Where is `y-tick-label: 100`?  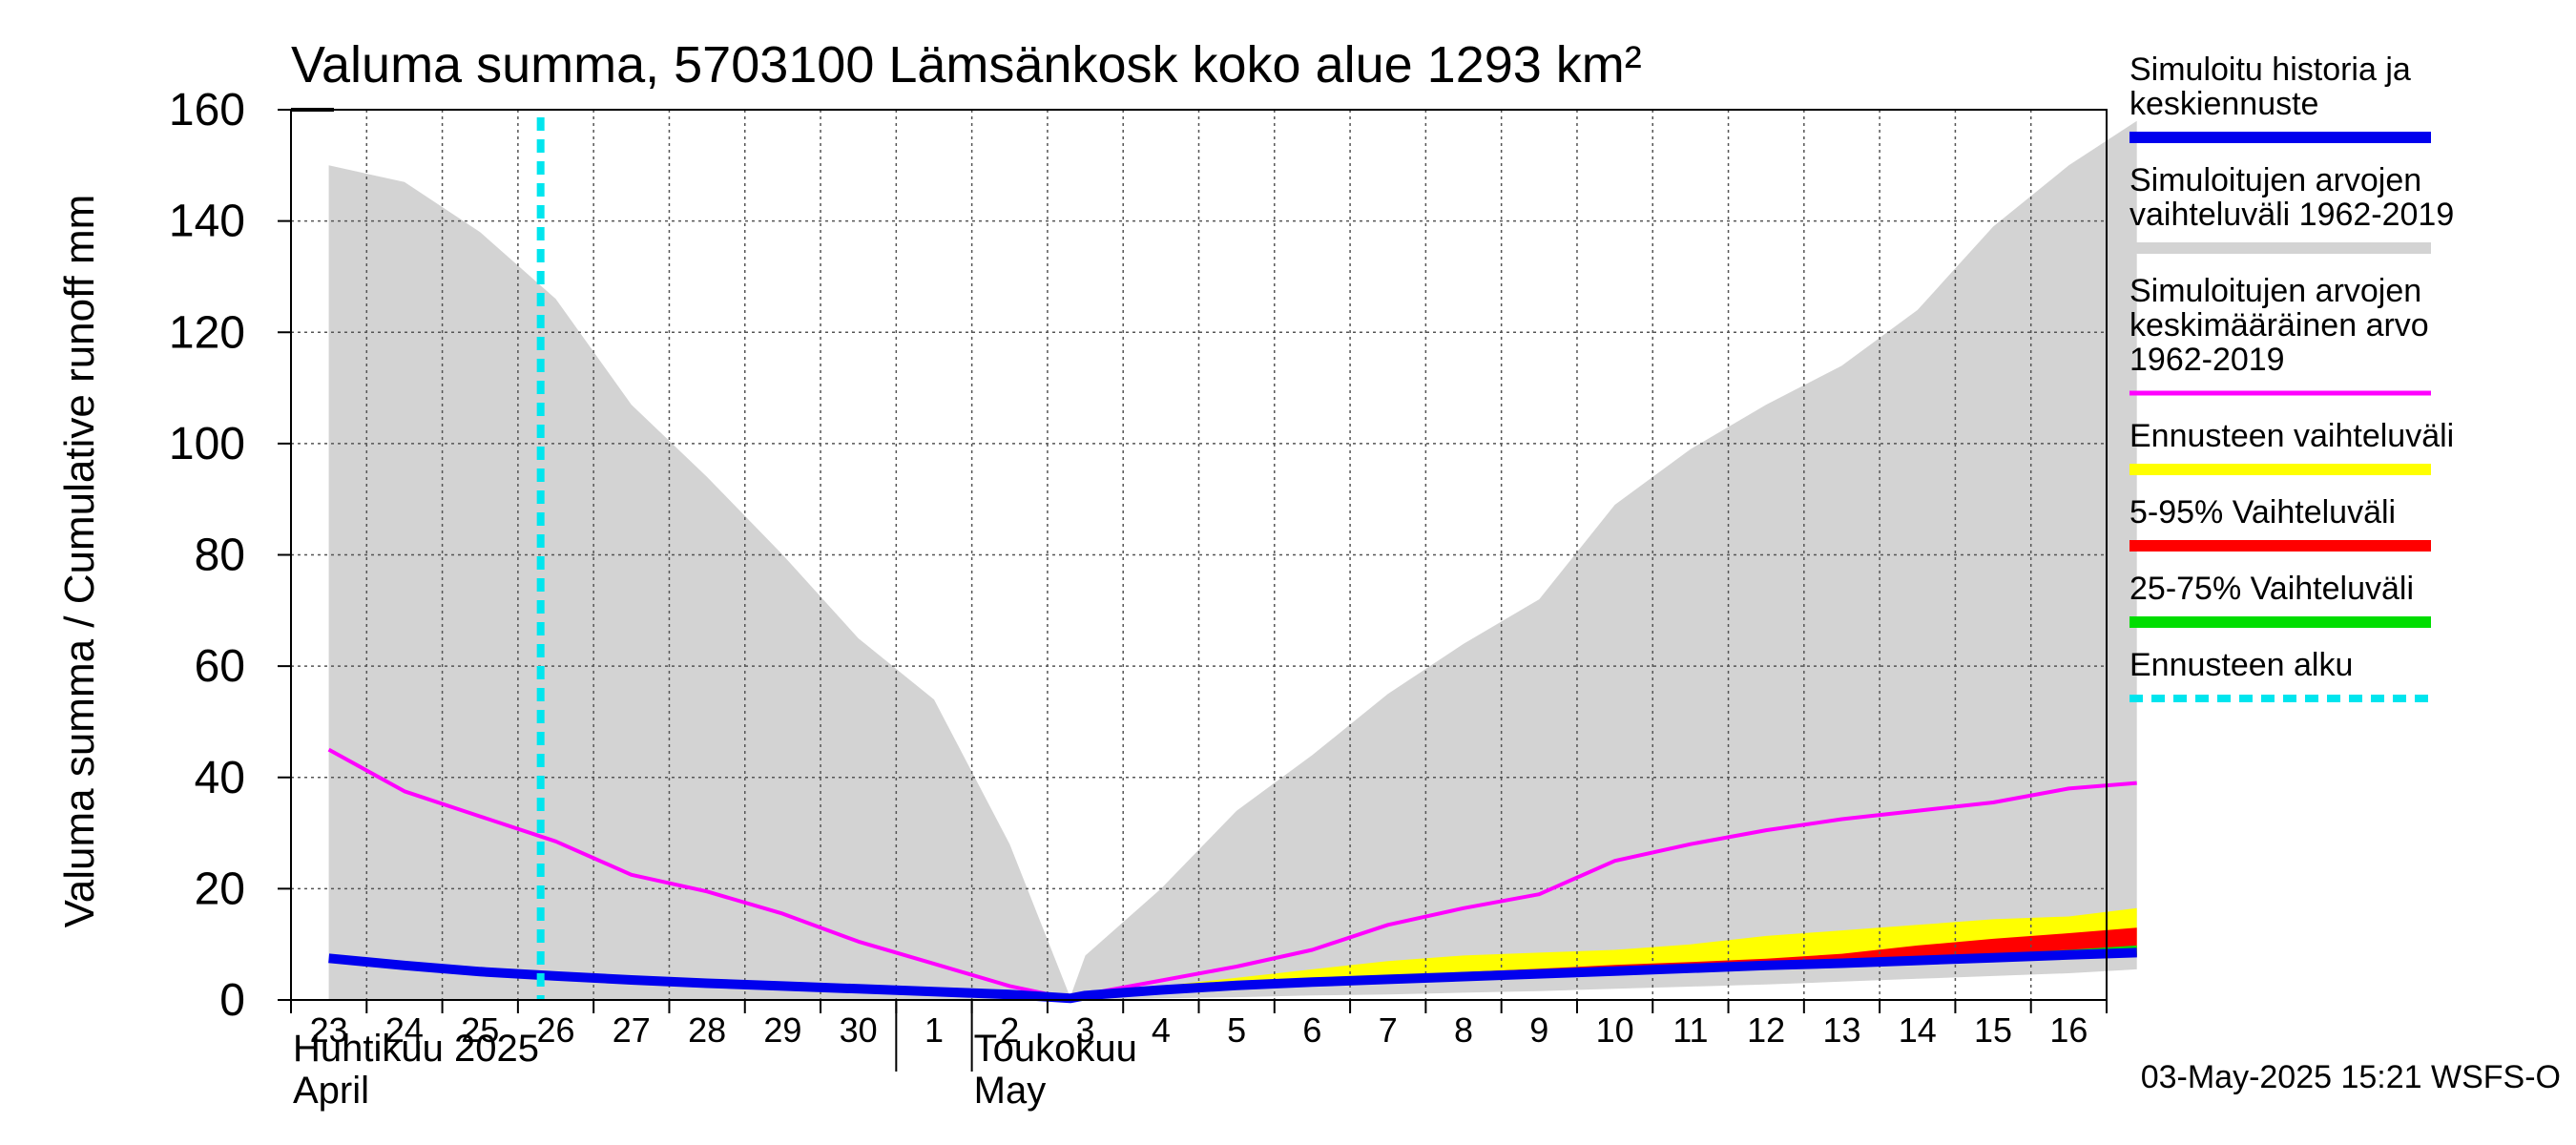 y-tick-label: 100 is located at coordinates (207, 444).